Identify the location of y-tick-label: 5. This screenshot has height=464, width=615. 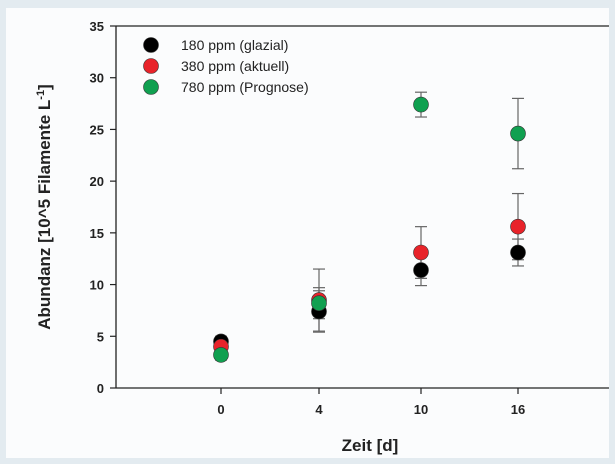
(100, 336).